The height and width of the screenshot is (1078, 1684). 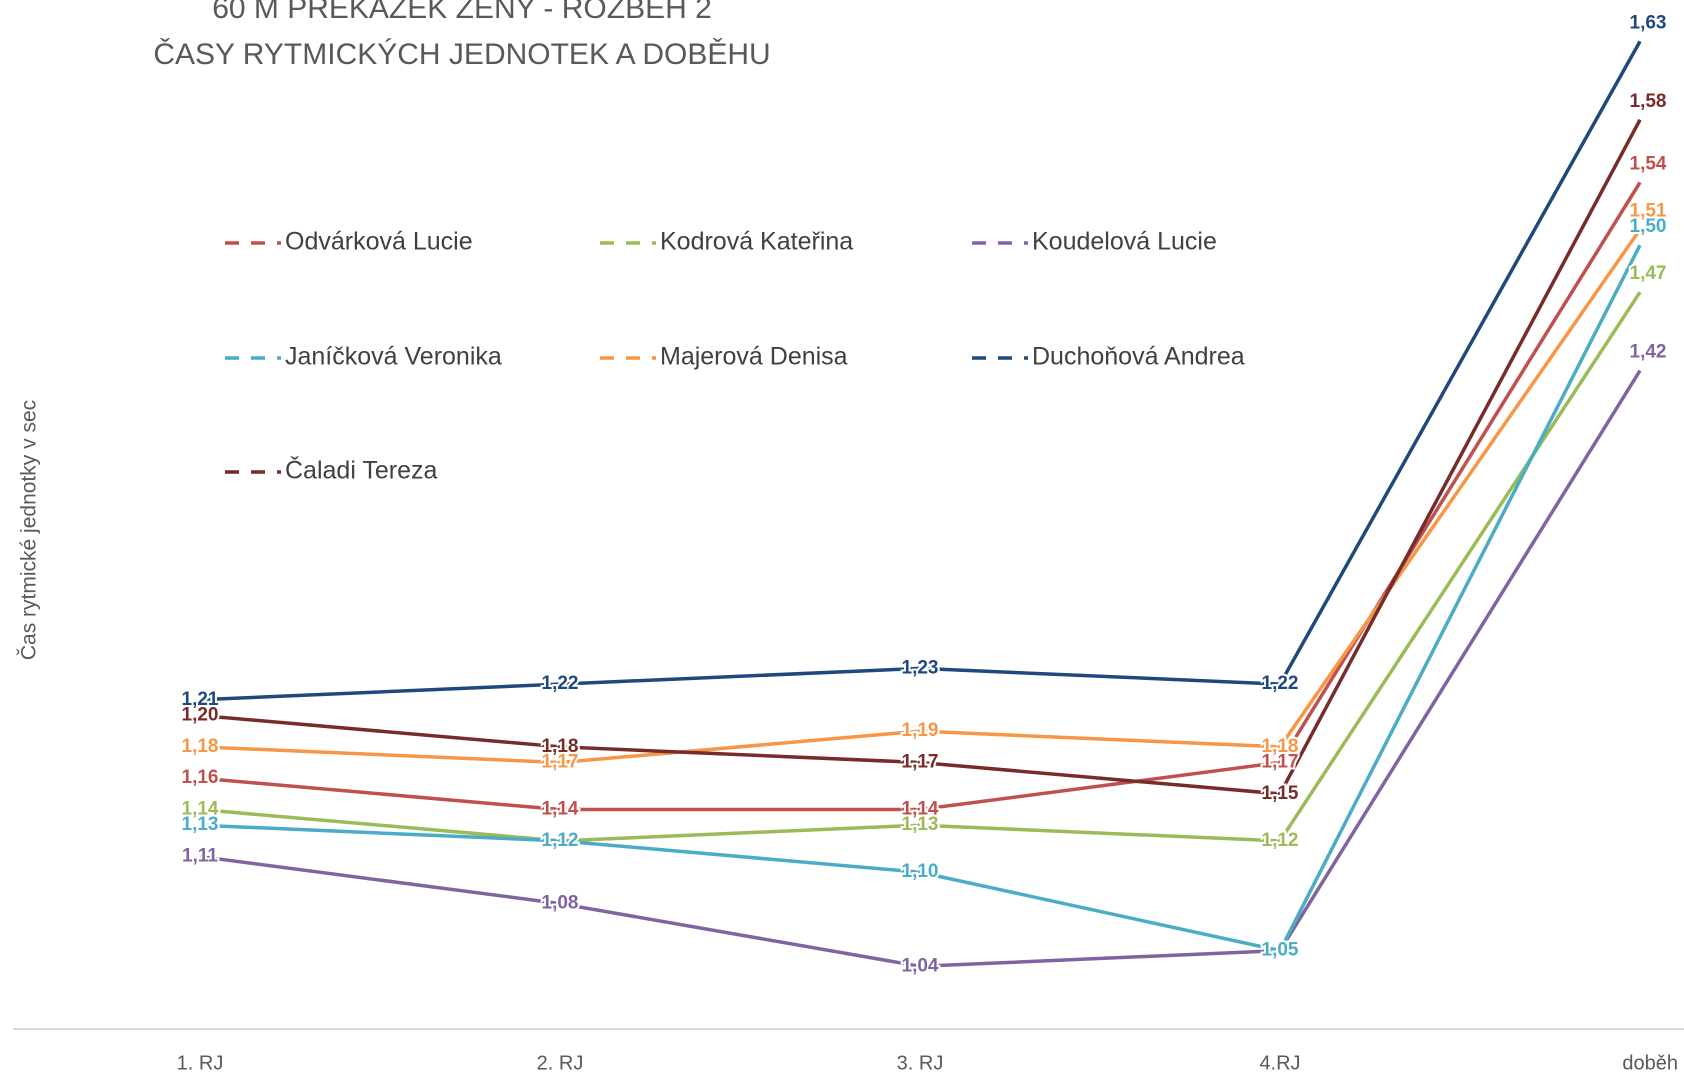 I want to click on legend-label: Koudelová Lucie, so click(x=1124, y=242).